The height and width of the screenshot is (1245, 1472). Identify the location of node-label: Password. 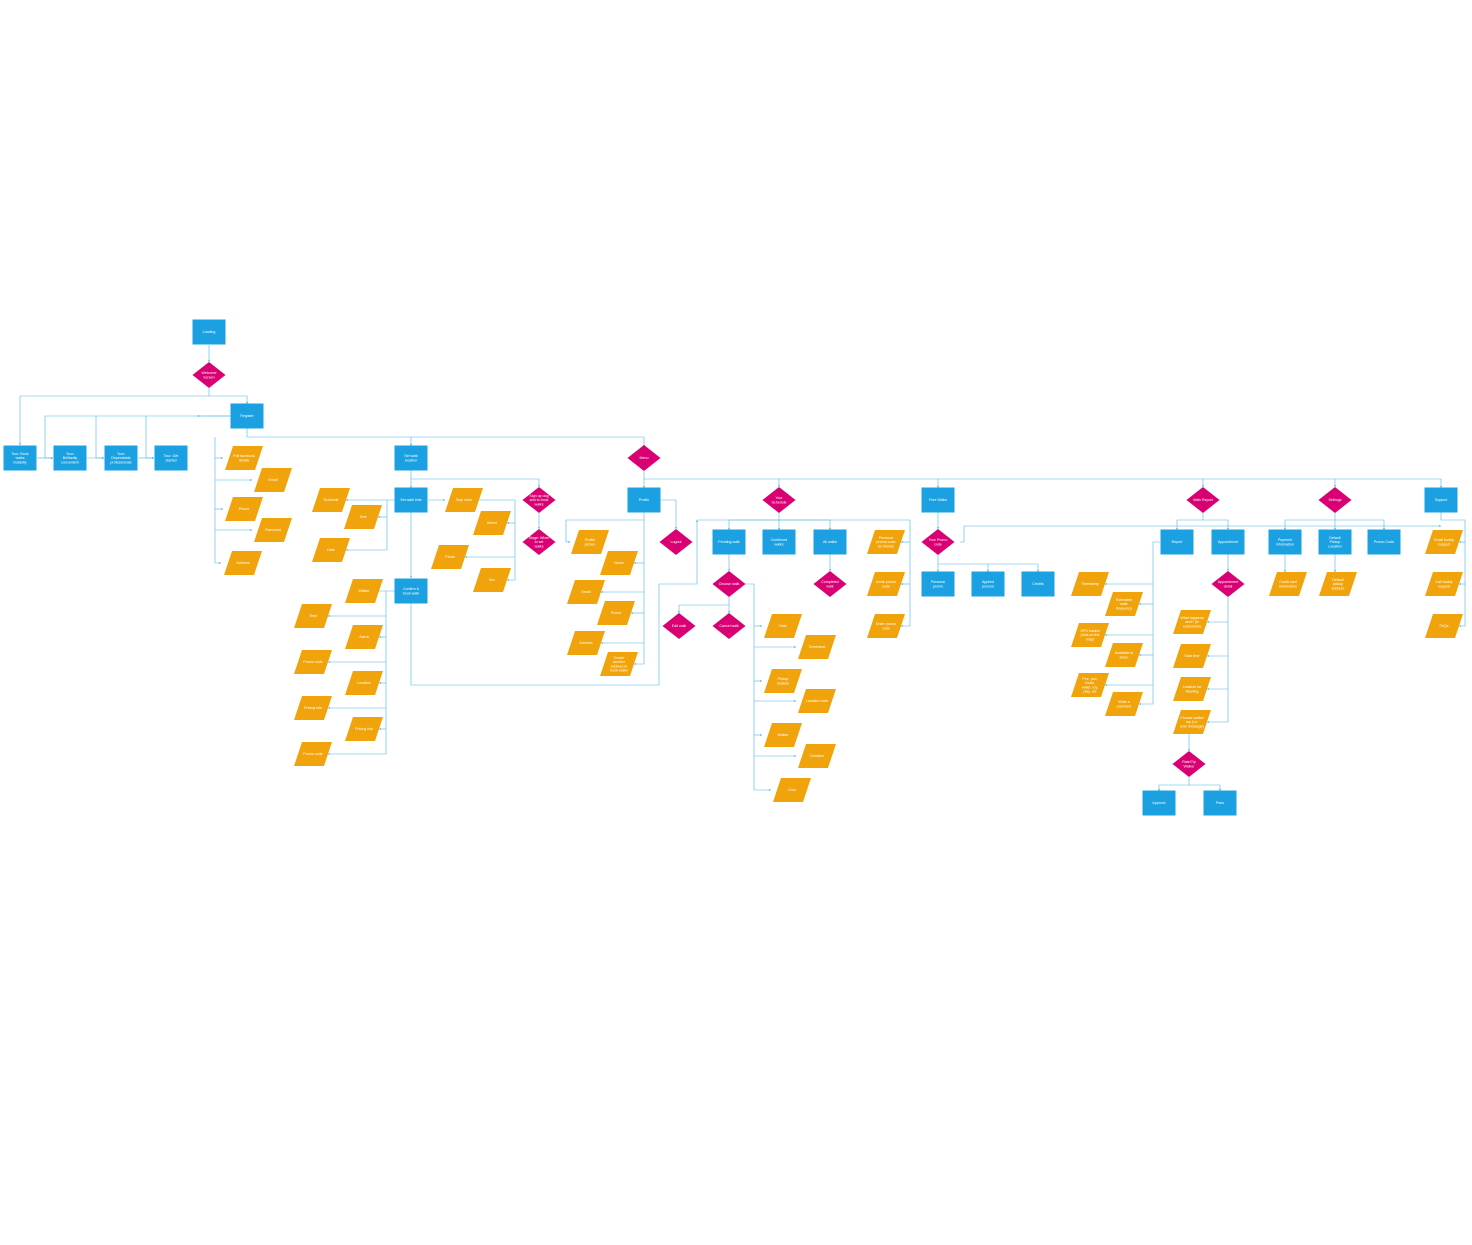
(273, 530).